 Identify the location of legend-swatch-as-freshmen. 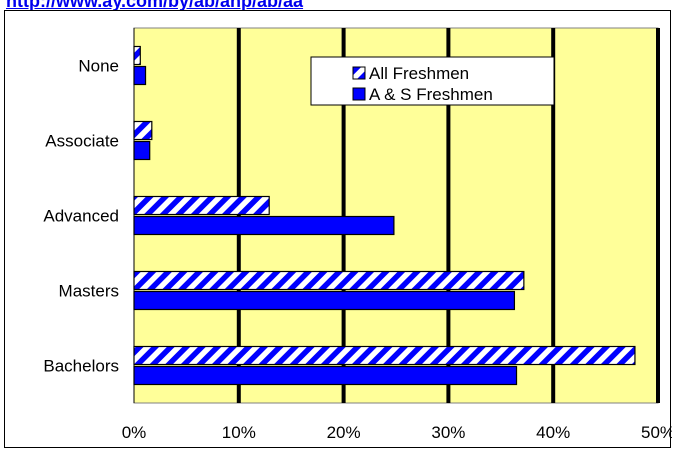
(359, 94).